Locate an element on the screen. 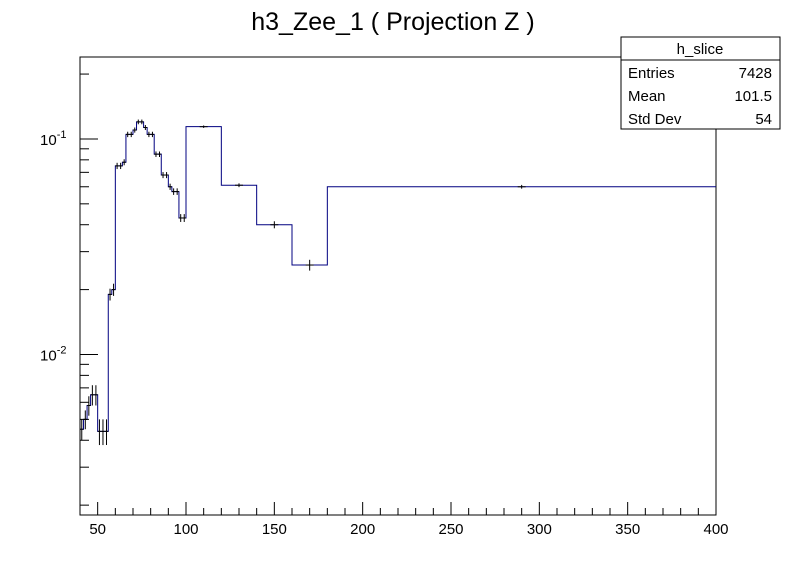 The image size is (796, 572). chart-title: h3_Zee_1 ( Projection Z ) is located at coordinates (392, 22).